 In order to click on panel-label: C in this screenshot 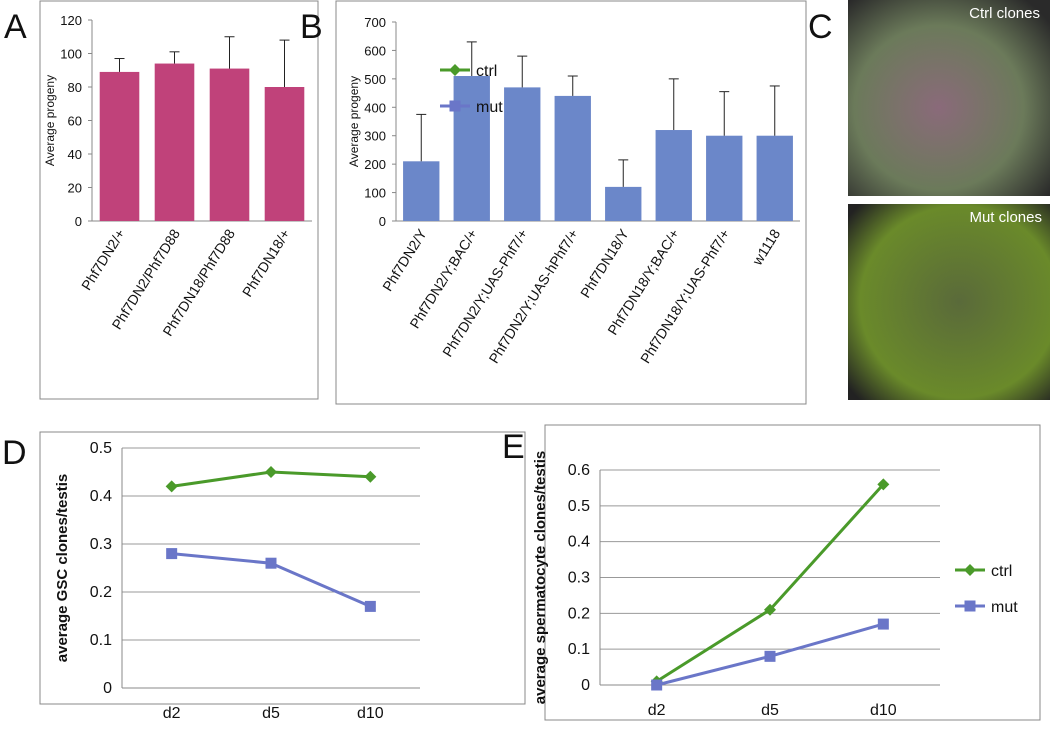, I will do `click(820, 27)`.